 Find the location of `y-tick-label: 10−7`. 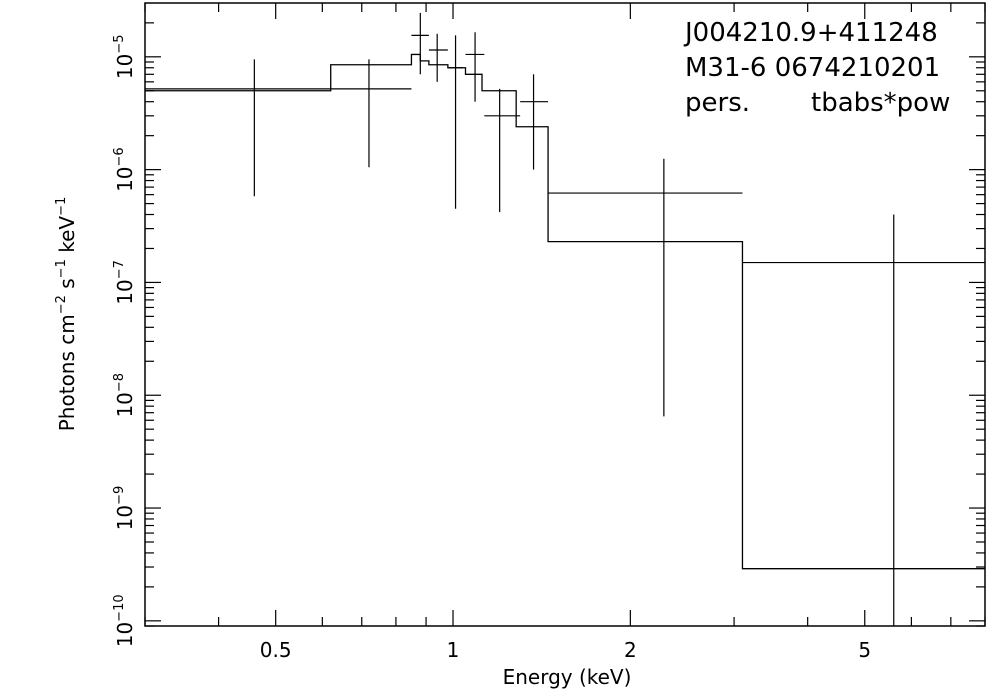

y-tick-label: 10−7 is located at coordinates (124, 282).